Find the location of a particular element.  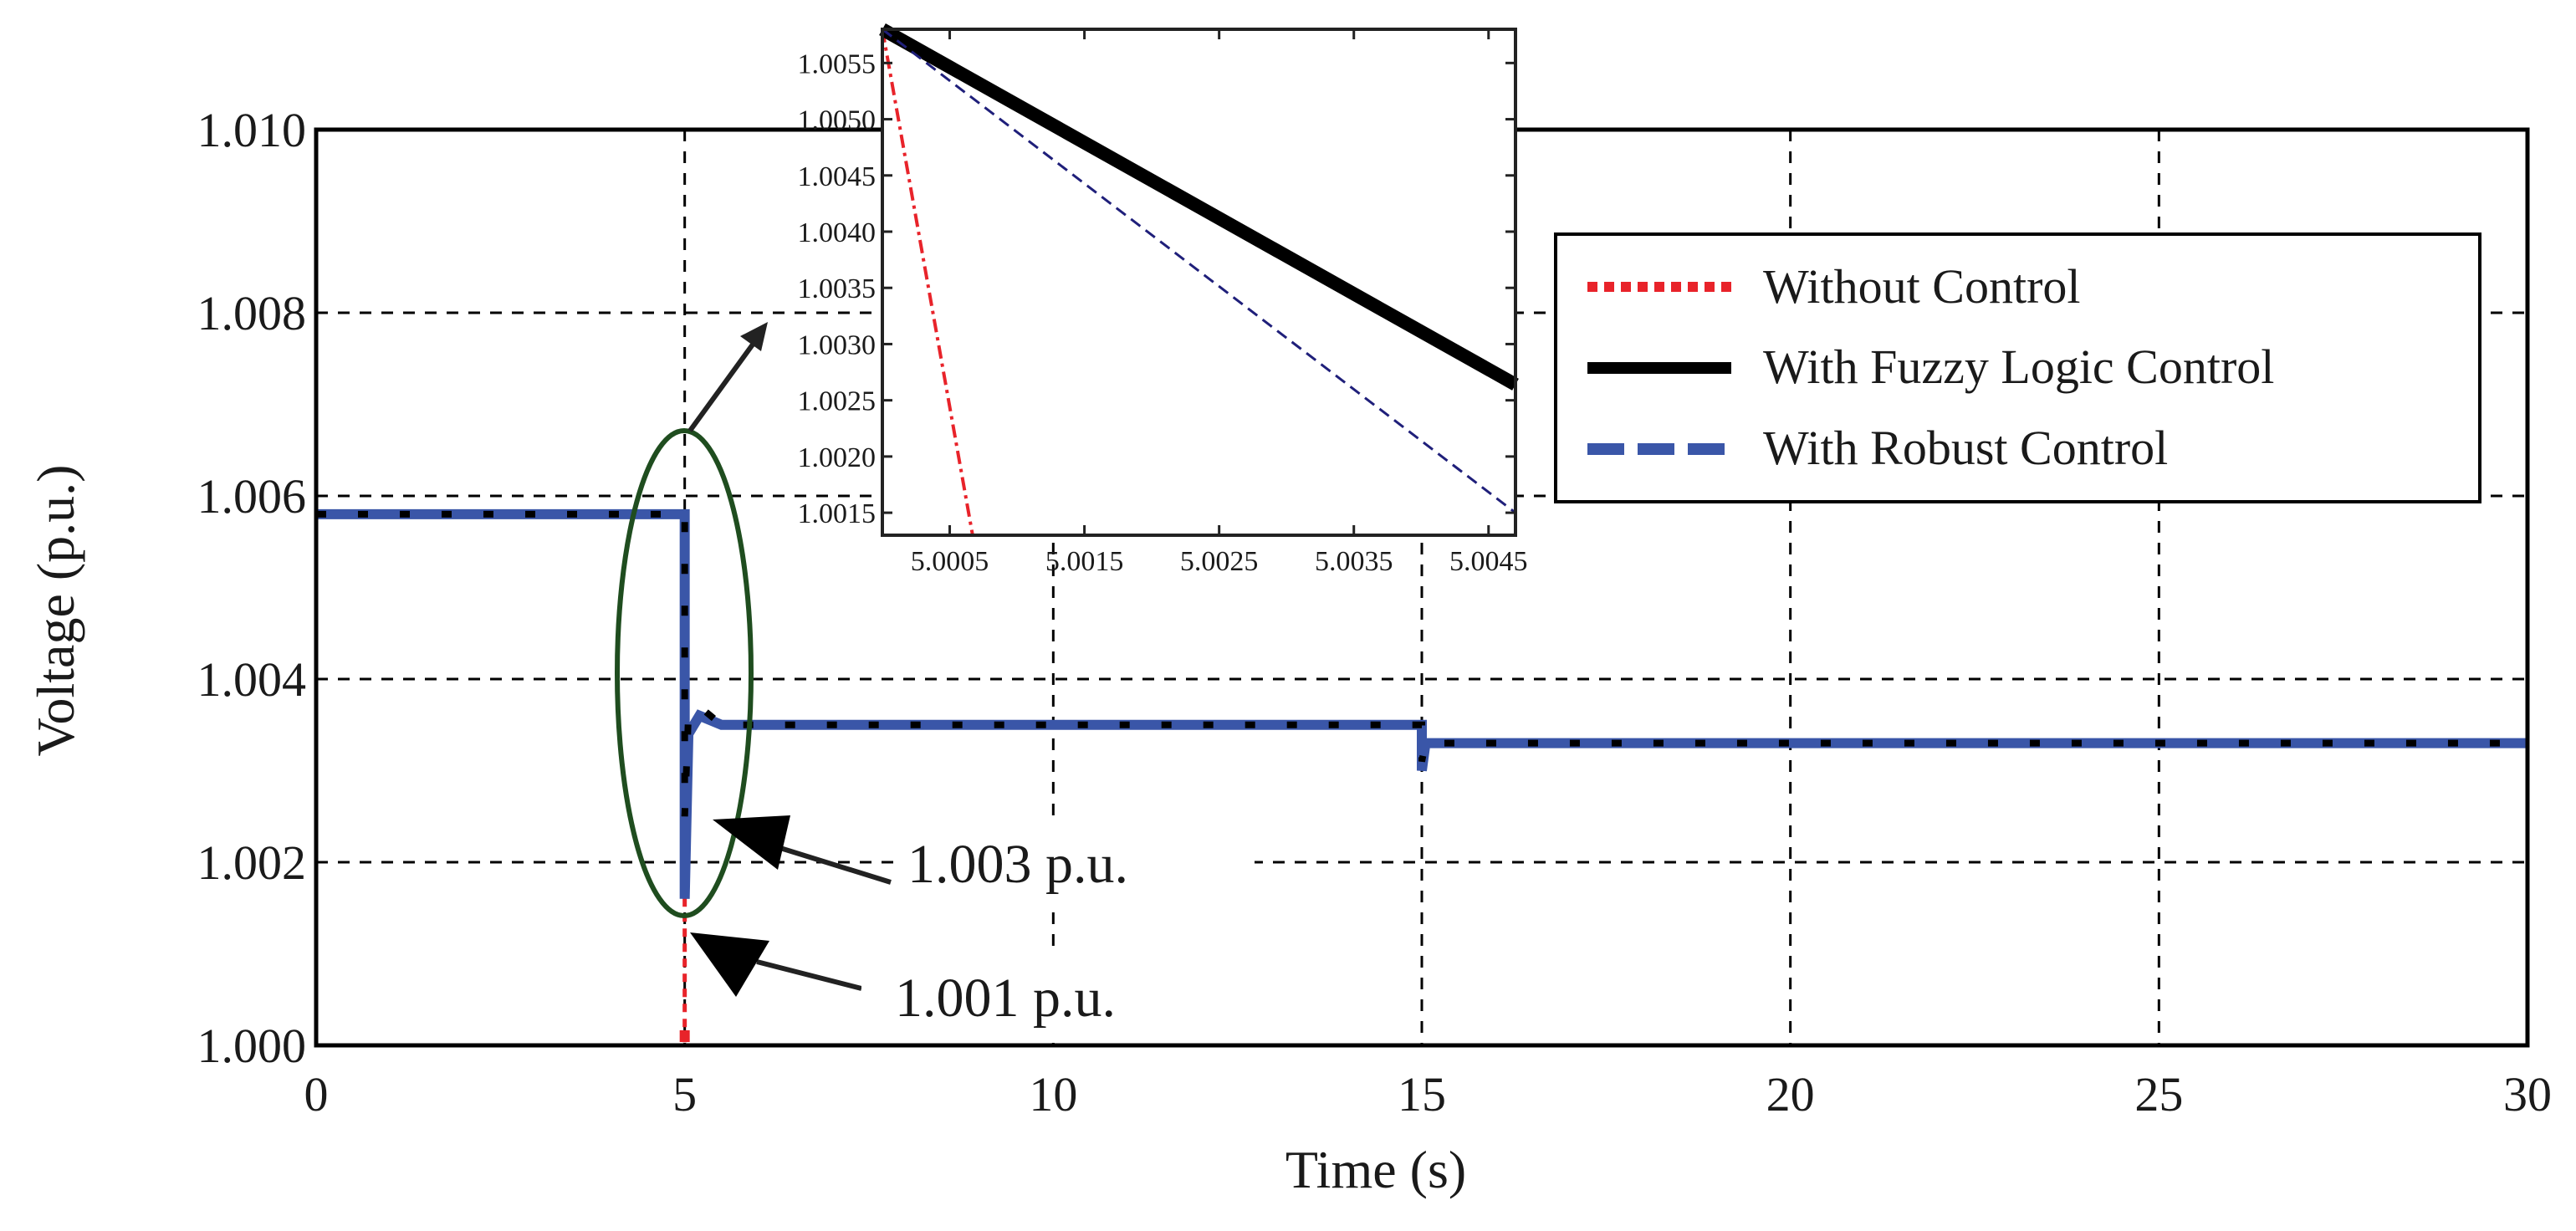

zoom-region-ellipse is located at coordinates (684, 673).